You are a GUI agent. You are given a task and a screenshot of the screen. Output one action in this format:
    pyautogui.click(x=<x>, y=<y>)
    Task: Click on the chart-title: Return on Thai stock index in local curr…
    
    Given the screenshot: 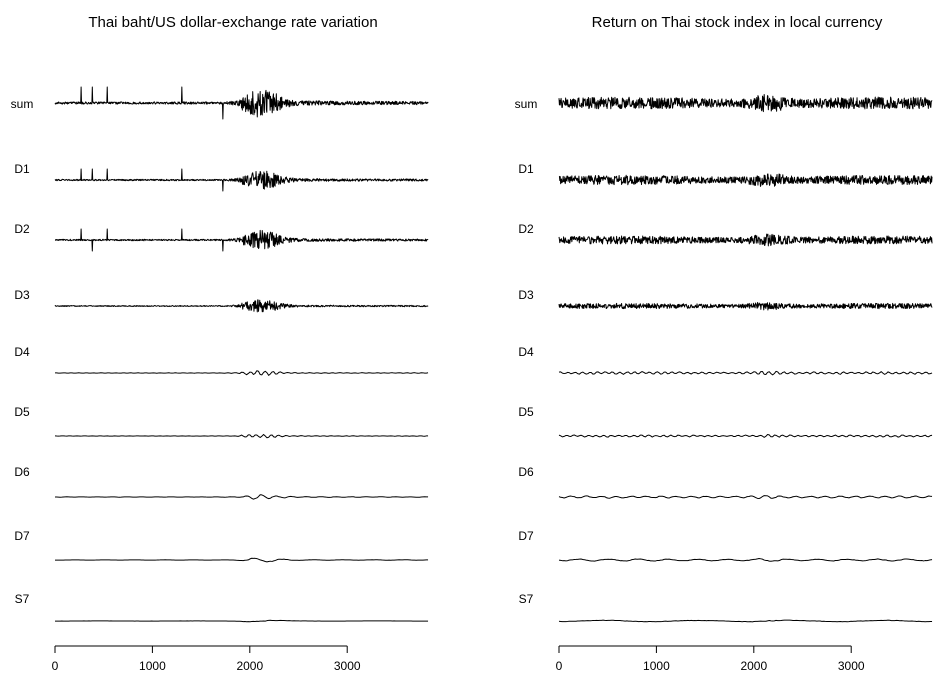 What is the action you would take?
    pyautogui.click(x=737, y=22)
    